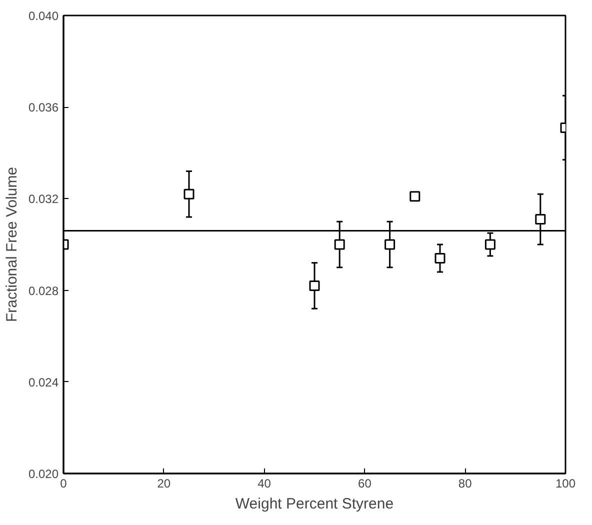 The height and width of the screenshot is (525, 592). I want to click on x-tick-label: 80, so click(465, 483).